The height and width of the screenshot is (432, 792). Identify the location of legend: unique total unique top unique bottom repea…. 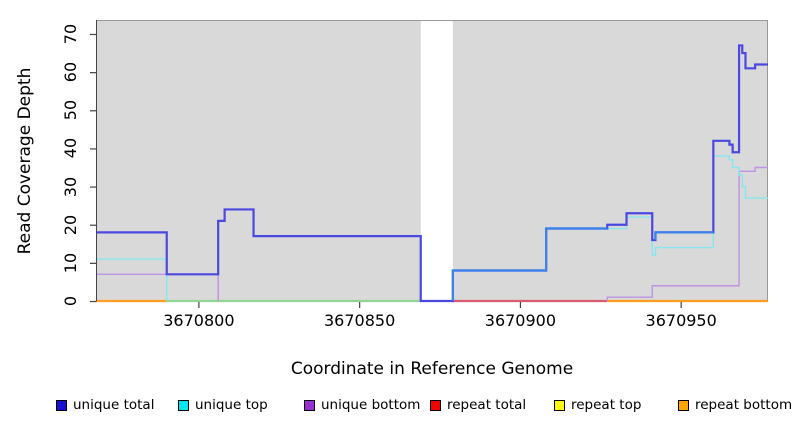
(396, 406).